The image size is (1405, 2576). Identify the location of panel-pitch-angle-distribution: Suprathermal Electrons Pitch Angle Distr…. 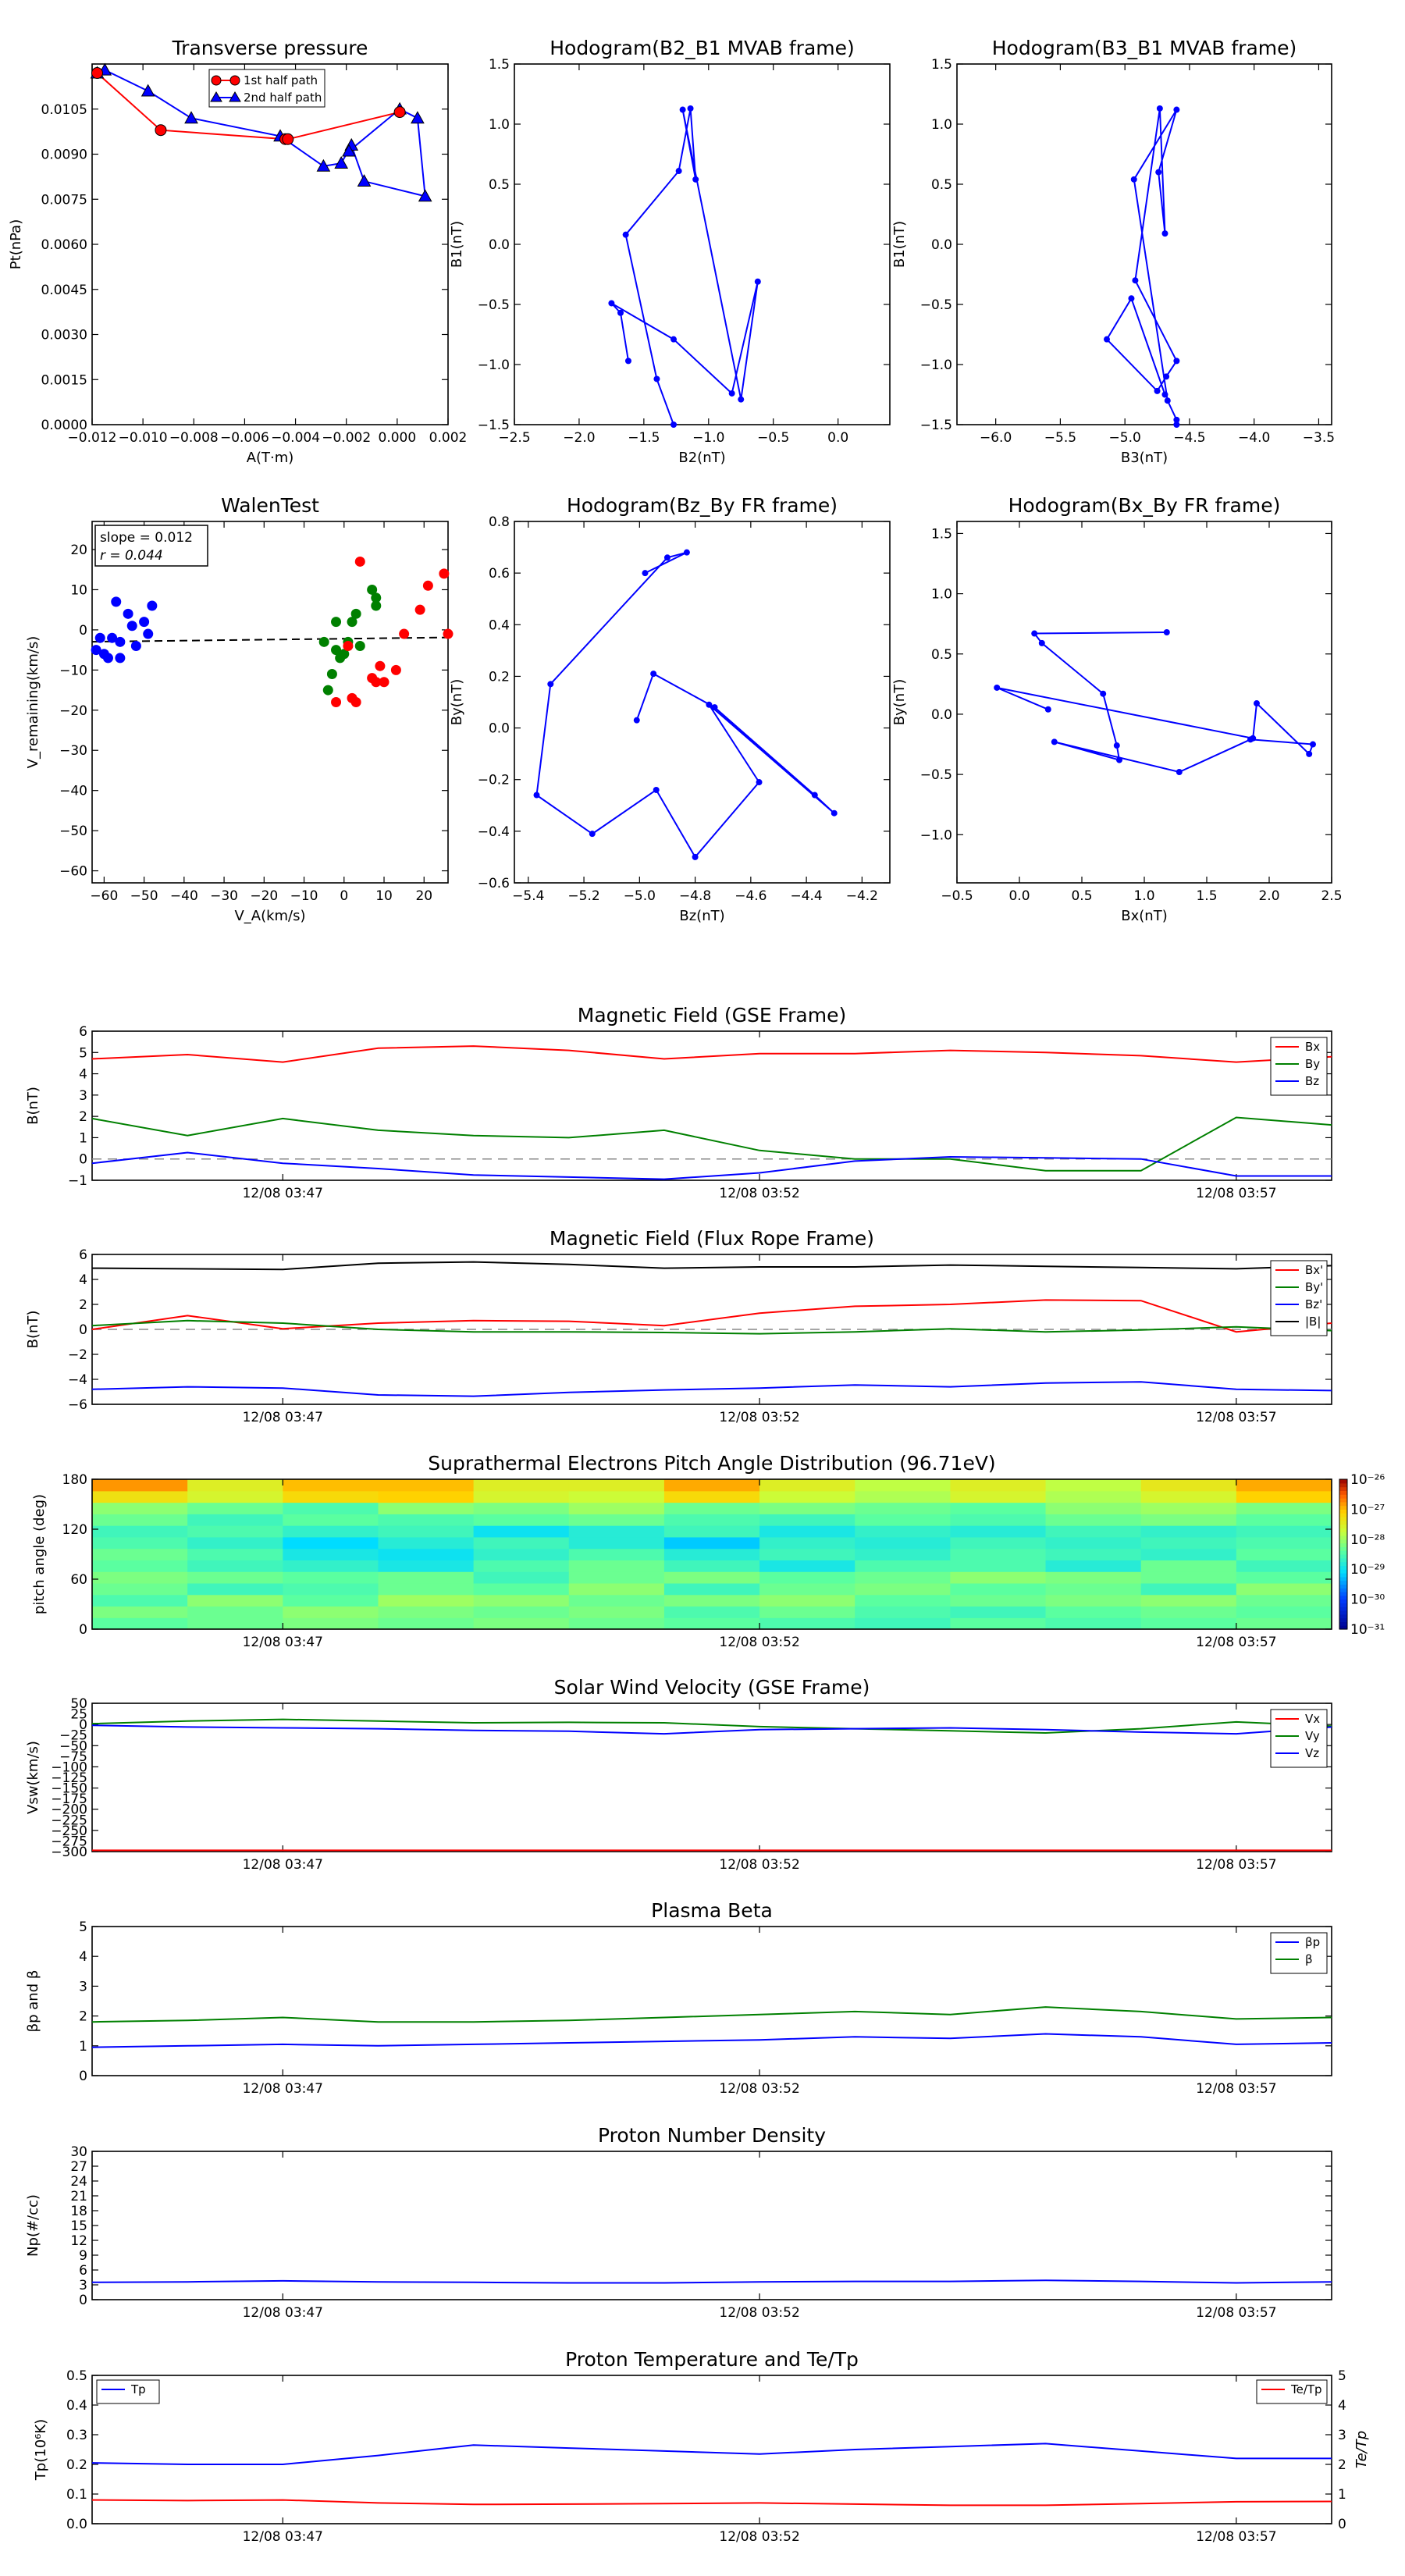
(708, 1551).